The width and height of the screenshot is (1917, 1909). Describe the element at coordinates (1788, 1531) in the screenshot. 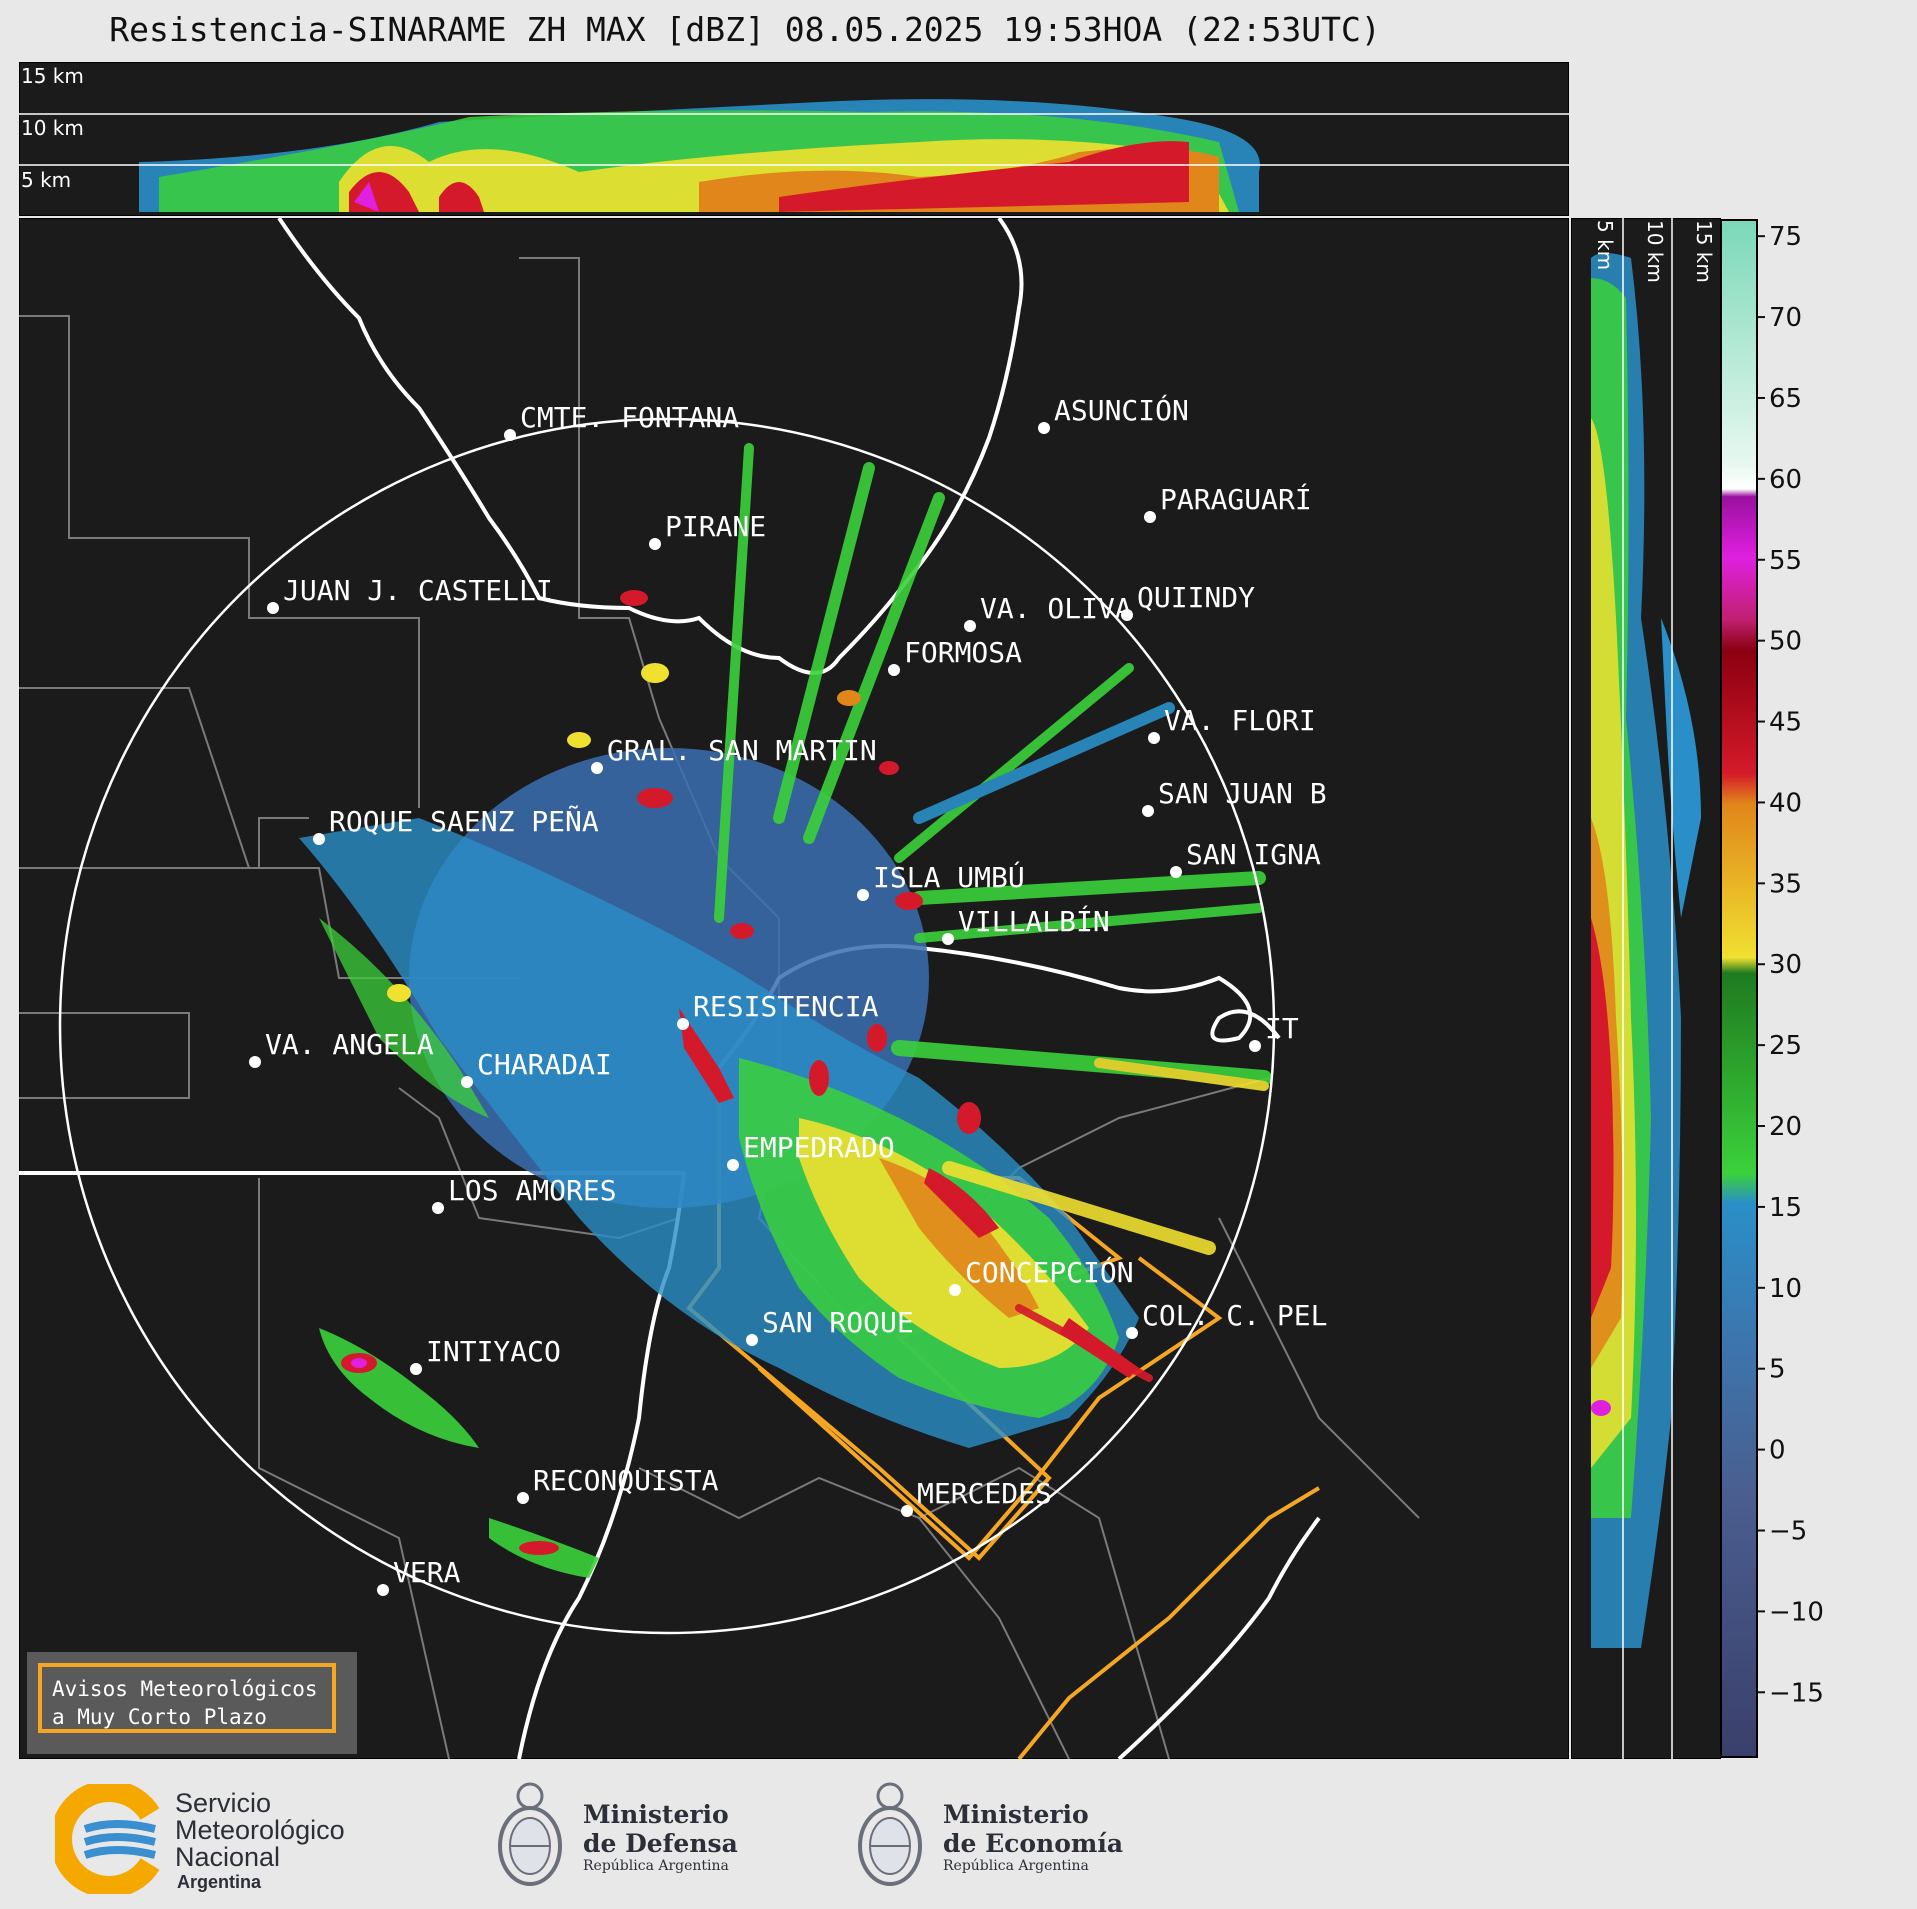

I see `colorbar-tick-label: −5` at that location.